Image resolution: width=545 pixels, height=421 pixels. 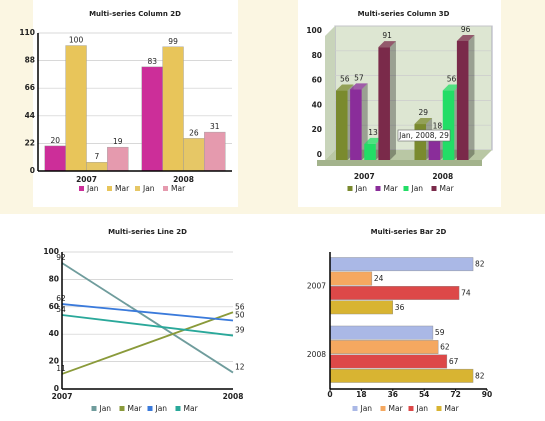 What do you see at coordinates (240, 367) in the screenshot?
I see `data-label: 12` at bounding box center [240, 367].